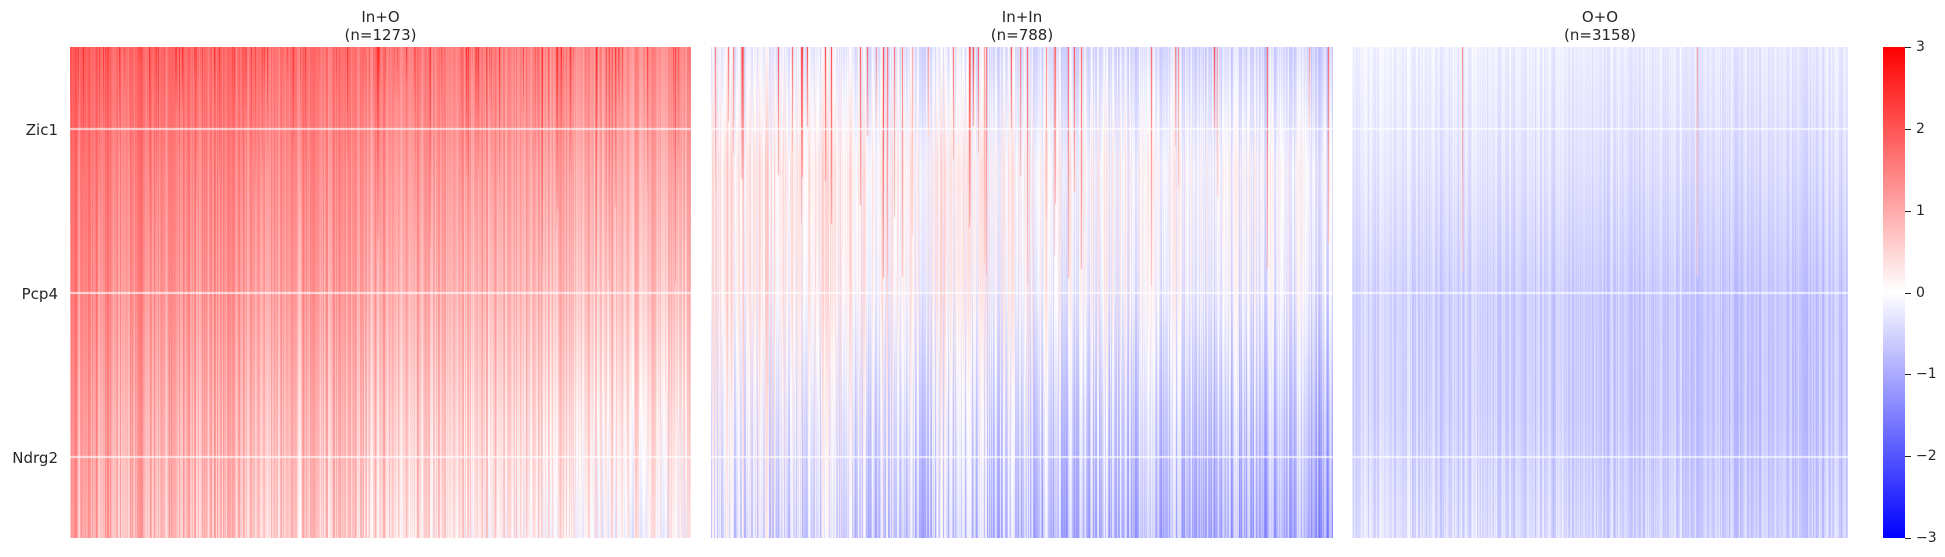 The image size is (1945, 557). Describe the element at coordinates (1926, 538) in the screenshot. I see `colorbar-tick-label: −3` at that location.